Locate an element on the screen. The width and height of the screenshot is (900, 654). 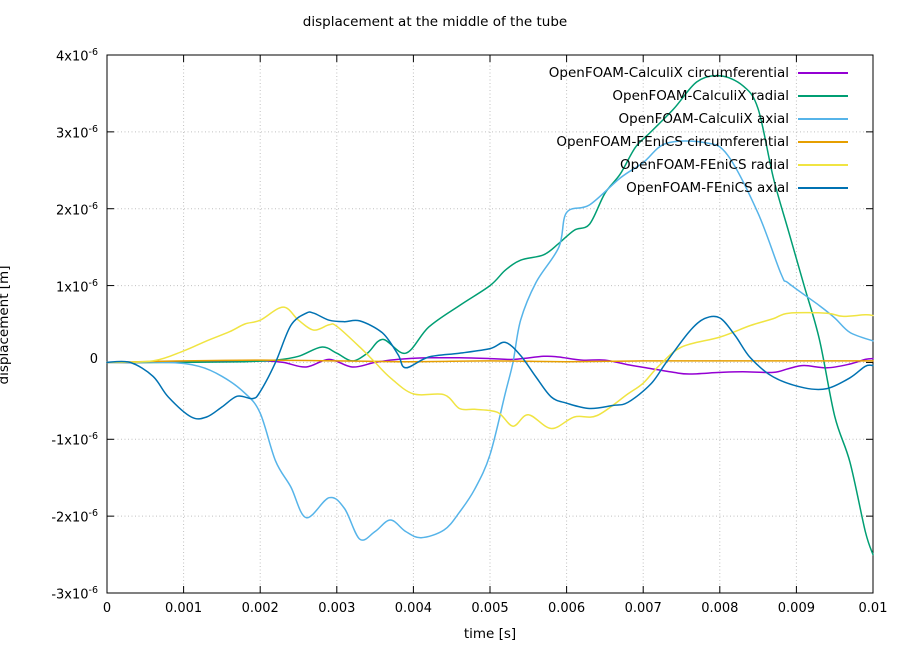
legend-swatch-openfoam-calculix-axial is located at coordinates (823, 118).